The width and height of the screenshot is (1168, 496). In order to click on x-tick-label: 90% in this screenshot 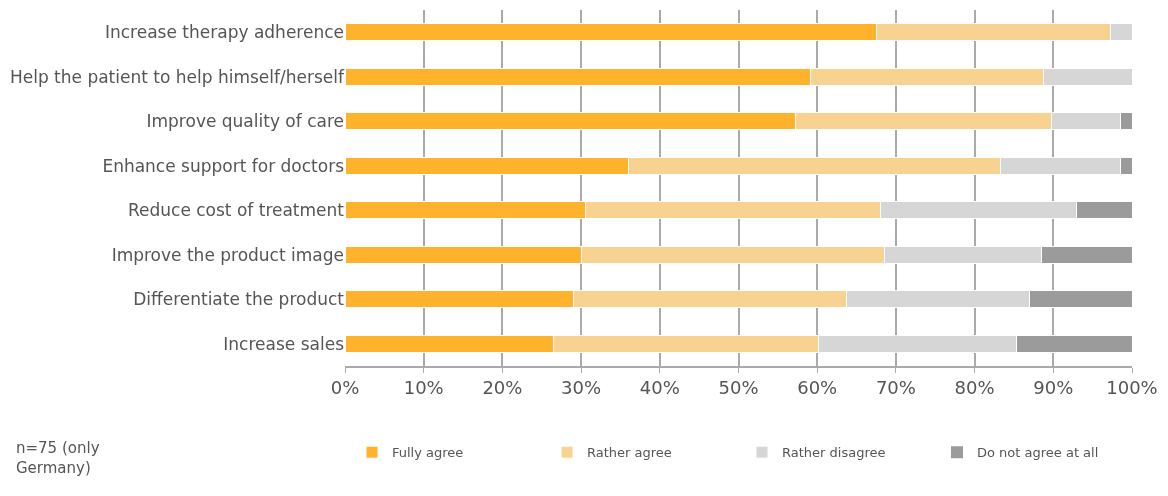, I will do `click(1053, 388)`.